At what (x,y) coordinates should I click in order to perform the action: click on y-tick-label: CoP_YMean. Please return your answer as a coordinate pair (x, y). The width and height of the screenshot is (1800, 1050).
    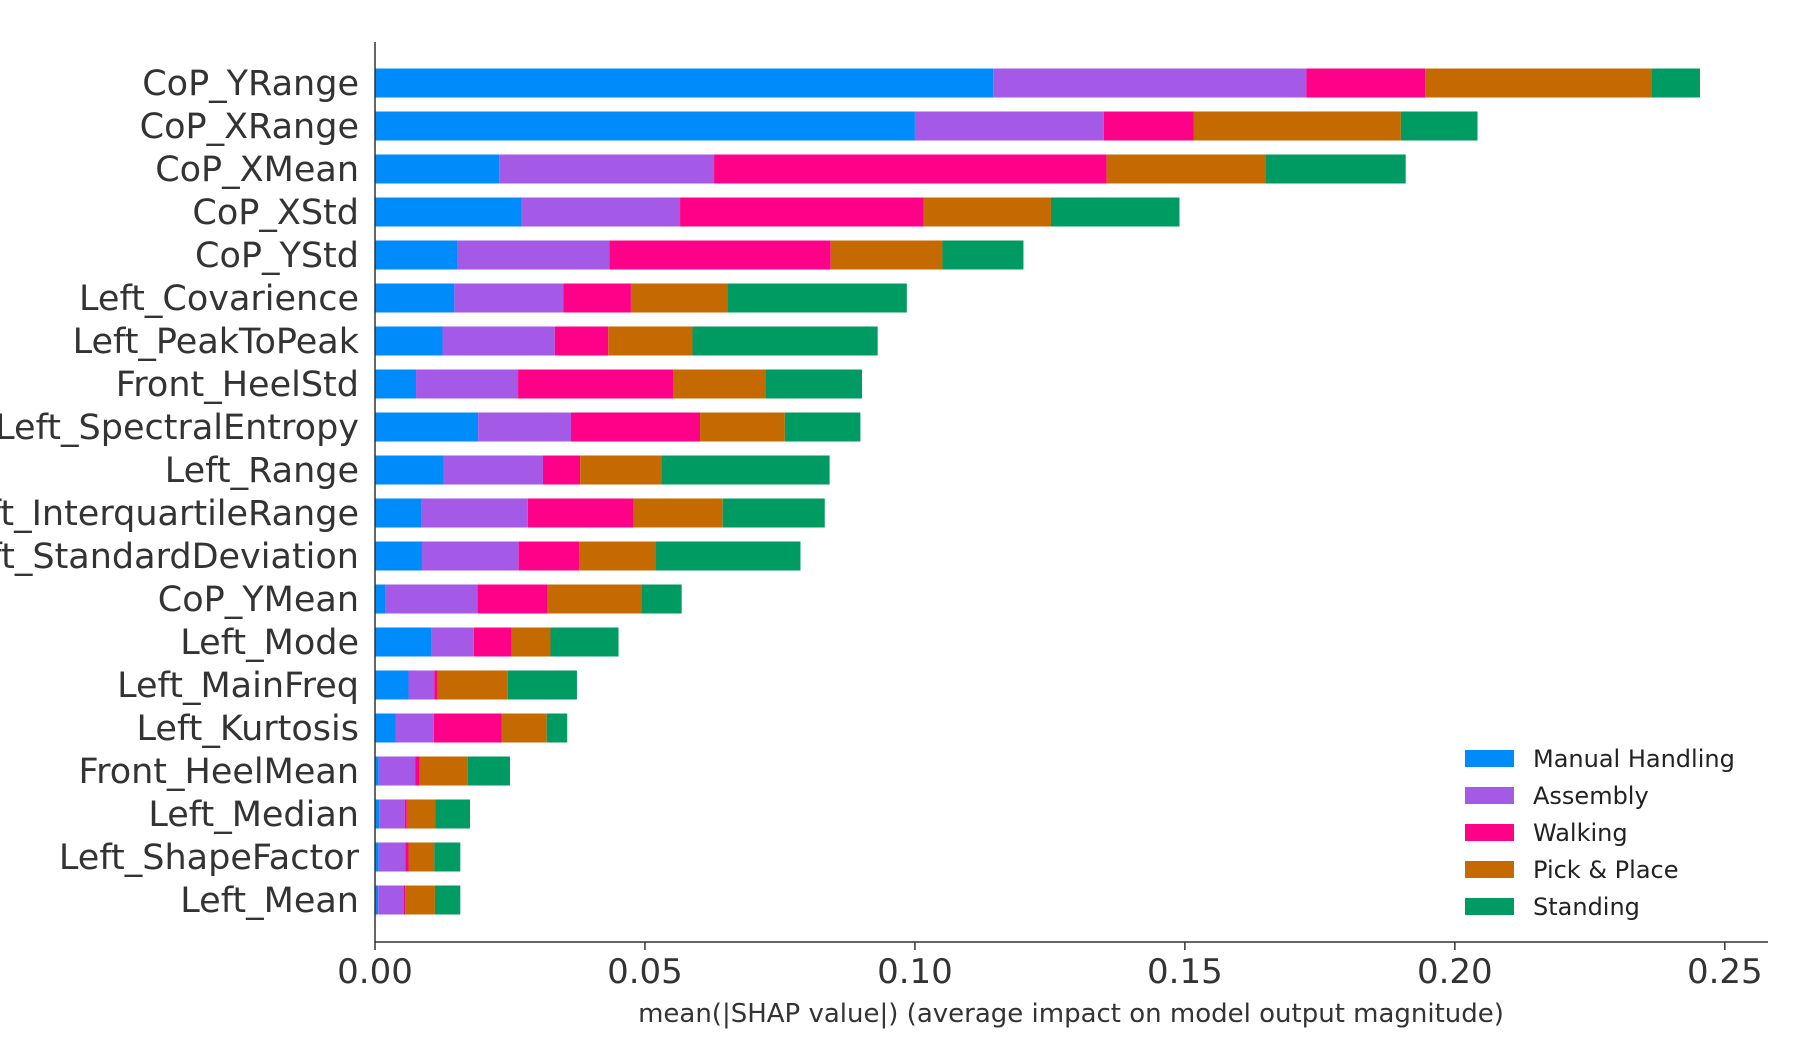
    Looking at the image, I should click on (258, 600).